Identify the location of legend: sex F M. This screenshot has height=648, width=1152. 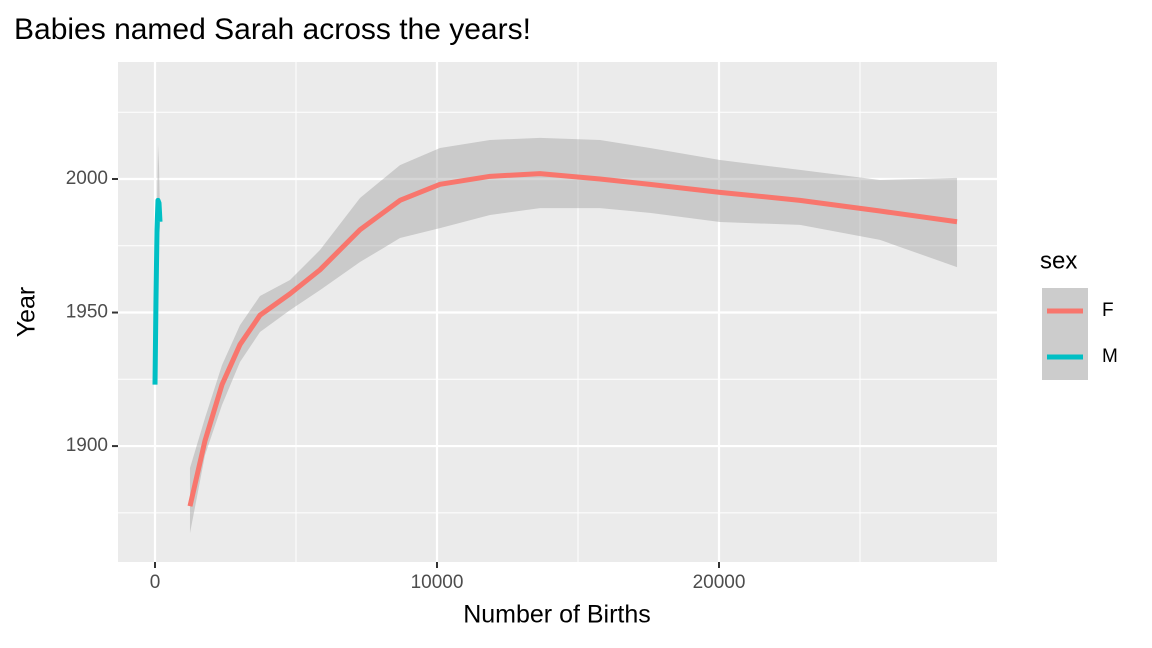
(1079, 313).